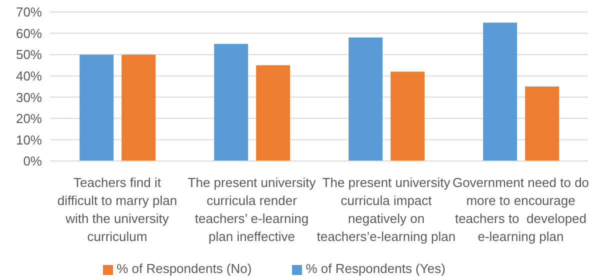 This screenshot has width=592, height=280. What do you see at coordinates (29, 97) in the screenshot?
I see `y-tick-label: 30%` at bounding box center [29, 97].